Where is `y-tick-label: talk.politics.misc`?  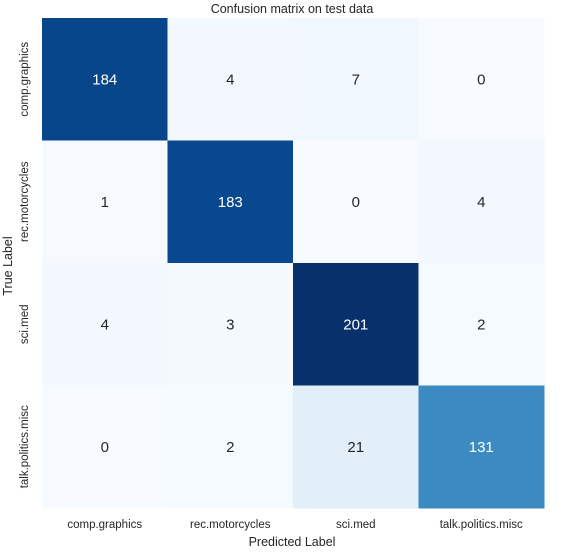 y-tick-label: talk.politics.misc is located at coordinates (25, 446).